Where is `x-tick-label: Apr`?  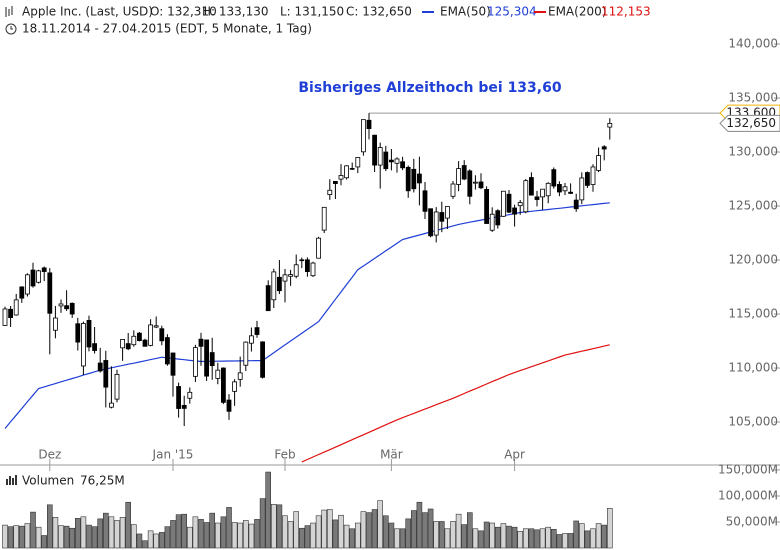 x-tick-label: Apr is located at coordinates (514, 455).